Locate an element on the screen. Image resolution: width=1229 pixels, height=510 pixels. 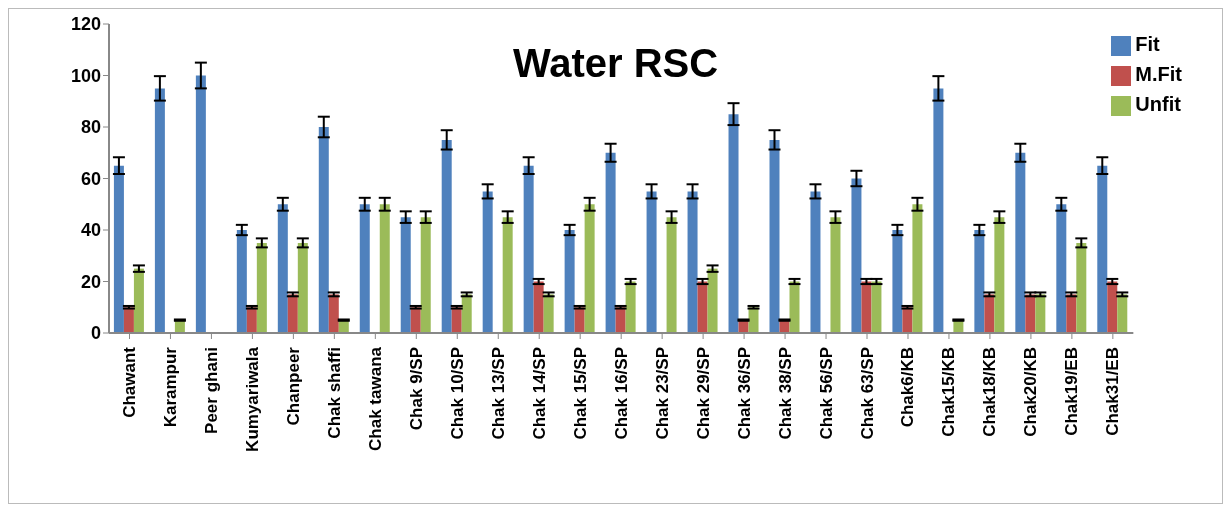
x-tick-label: Chak19/EB is located at coordinates (1072, 391).